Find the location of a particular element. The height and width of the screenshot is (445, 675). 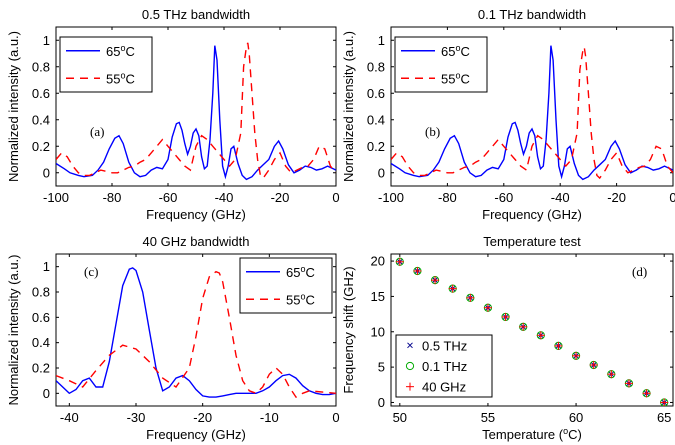

x-tick-label: -100 is located at coordinates (391, 197).